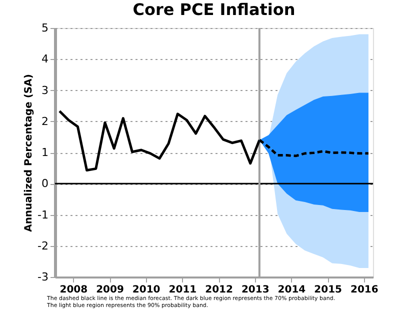  Describe the element at coordinates (45, 183) in the screenshot. I see `y-tick-label: 0` at that location.